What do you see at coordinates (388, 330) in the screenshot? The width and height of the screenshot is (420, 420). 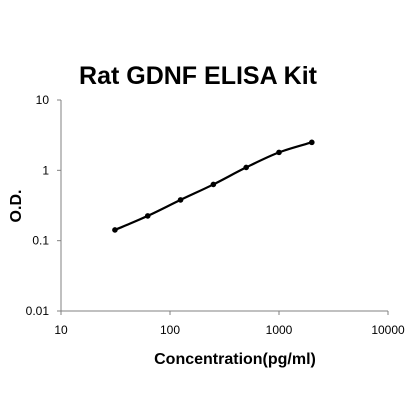 I see `x-tick-label: 10000` at bounding box center [388, 330].